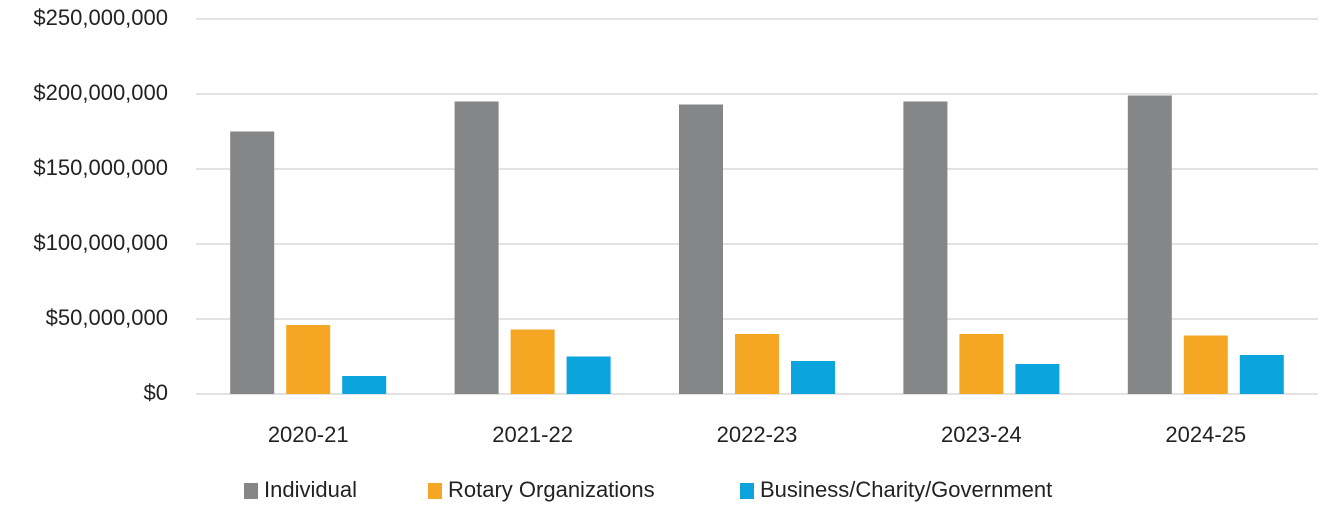  Describe the element at coordinates (156, 392) in the screenshot. I see `y-tick-label: $0` at that location.